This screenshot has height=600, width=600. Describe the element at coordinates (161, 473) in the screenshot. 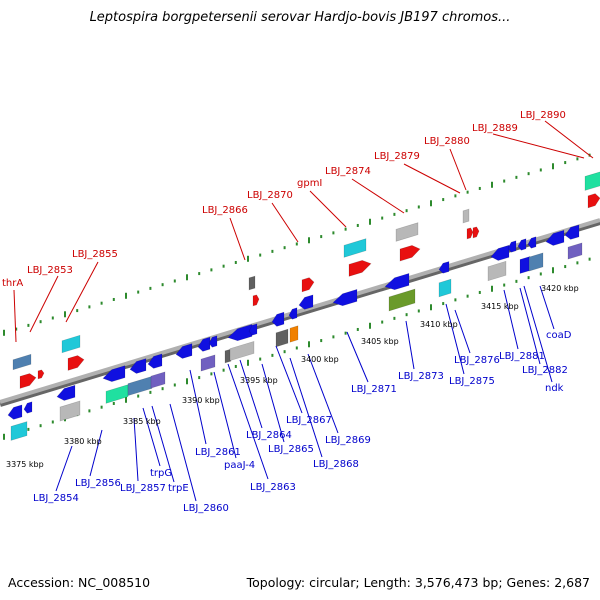

I see `gene-label-trpG: trpG` at that location.